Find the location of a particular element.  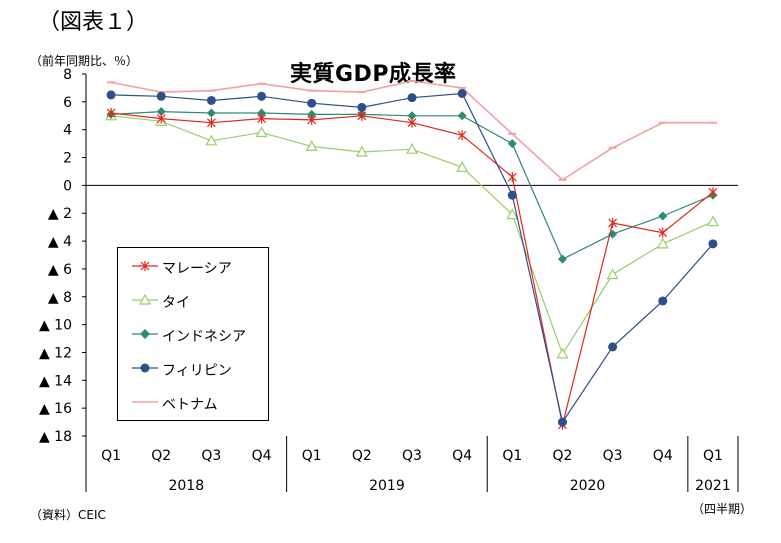

legend-label-vietnam: ベトナム is located at coordinates (190, 405).